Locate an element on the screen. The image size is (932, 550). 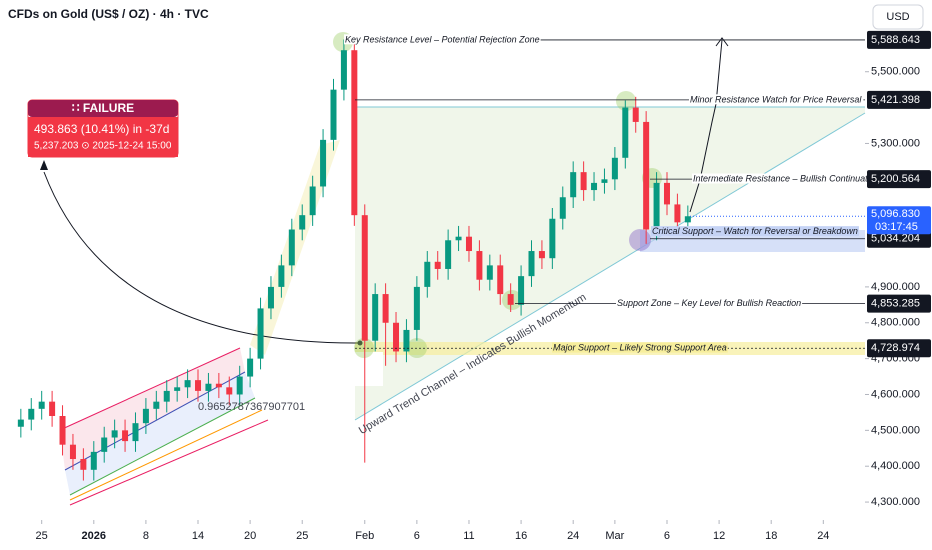
currency-button is located at coordinates (898, 17).